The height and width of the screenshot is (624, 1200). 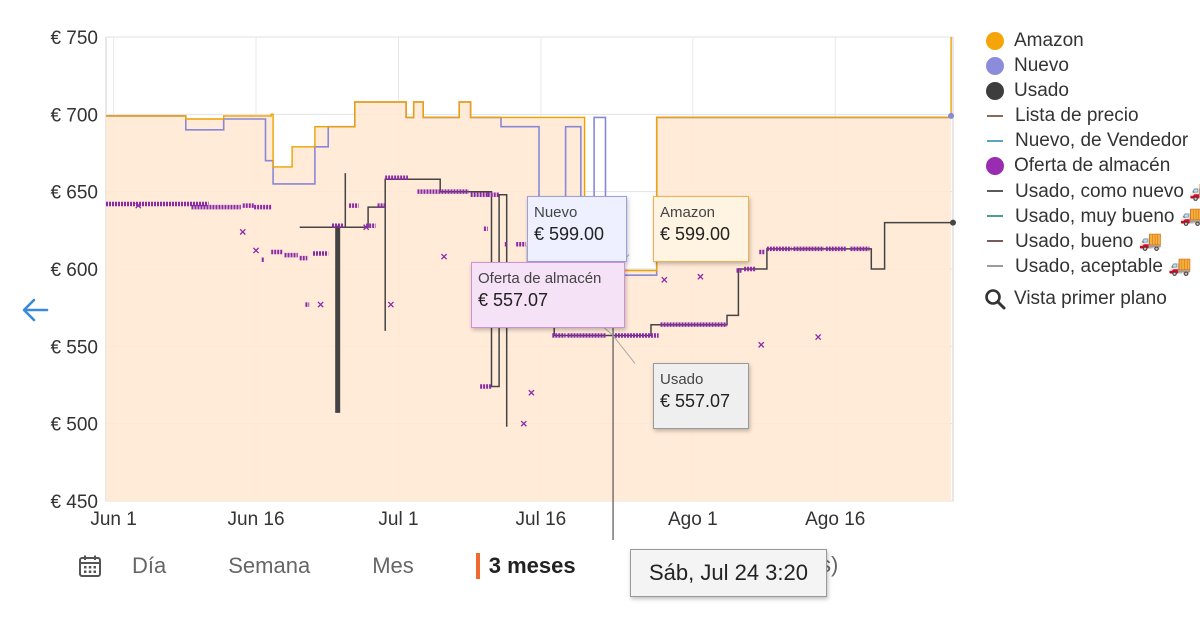 I want to click on y-tick-label: € 600, so click(x=74, y=270).